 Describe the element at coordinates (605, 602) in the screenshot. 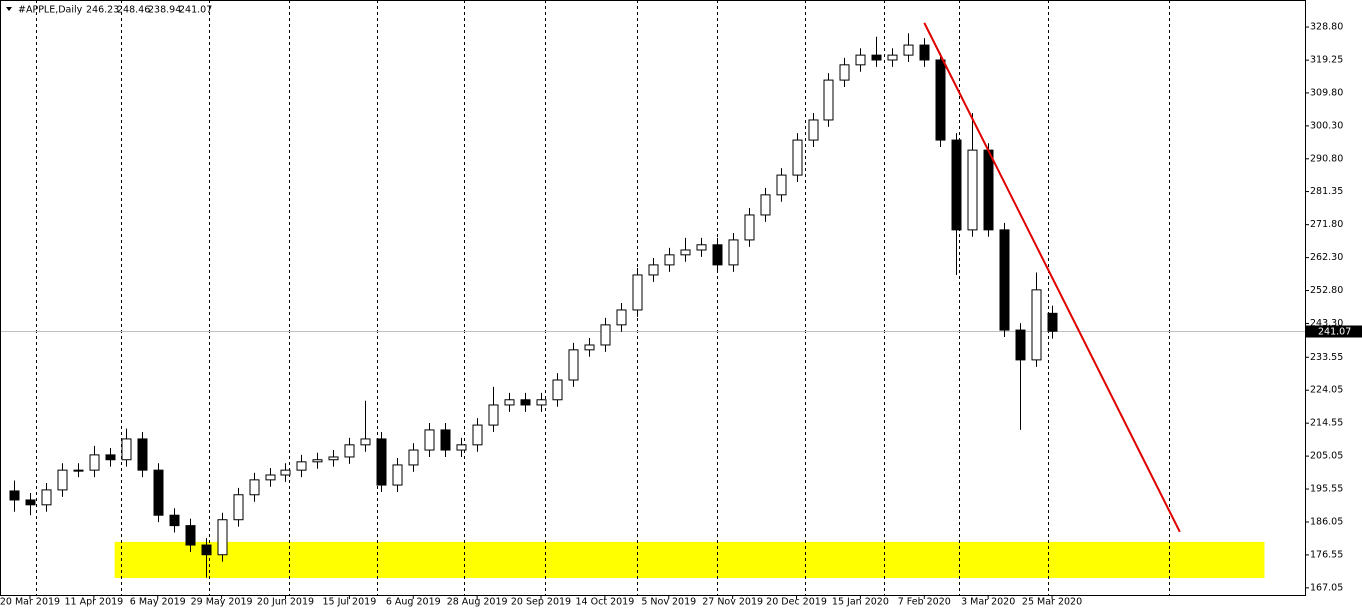

I see `x-tick-label: 14 Oct 2019` at that location.